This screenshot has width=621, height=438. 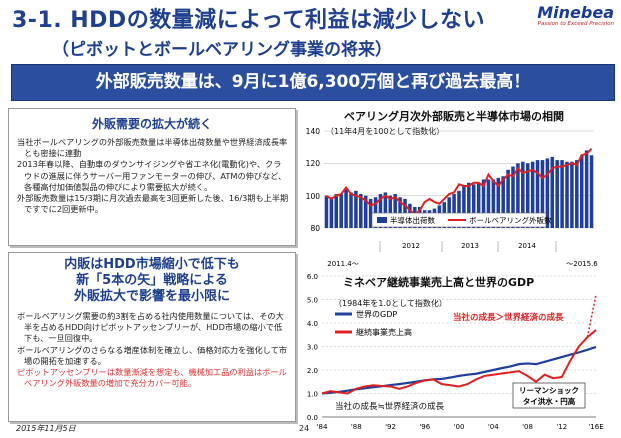 I want to click on panel-internal-heading-3: 外販拡大で影響を最小限に, so click(x=151, y=296).